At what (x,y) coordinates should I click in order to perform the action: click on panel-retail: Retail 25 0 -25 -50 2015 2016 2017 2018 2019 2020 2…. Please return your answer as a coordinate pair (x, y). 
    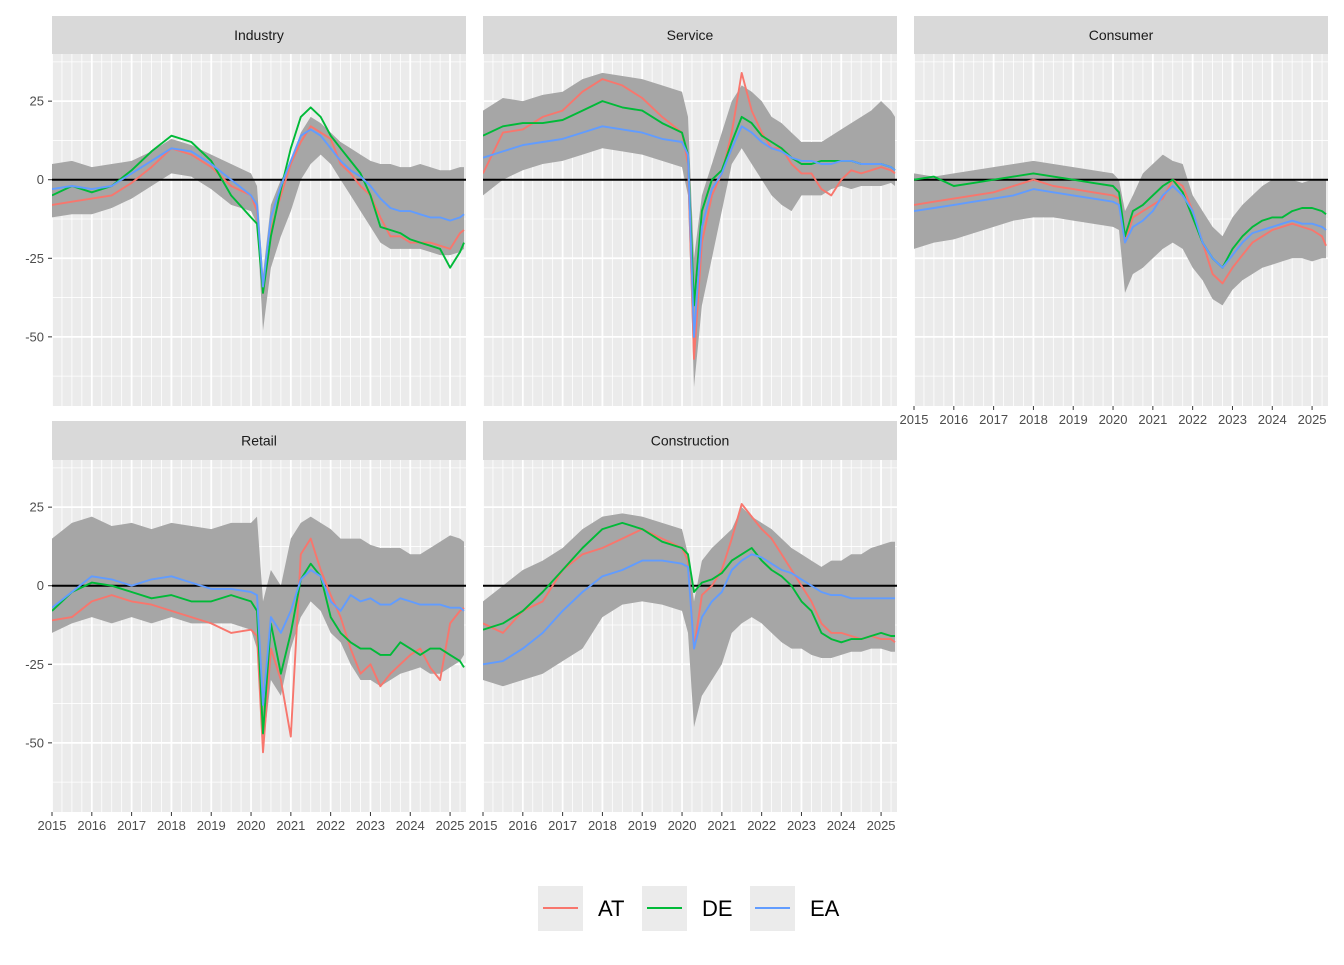
    Looking at the image, I should click on (245, 627).